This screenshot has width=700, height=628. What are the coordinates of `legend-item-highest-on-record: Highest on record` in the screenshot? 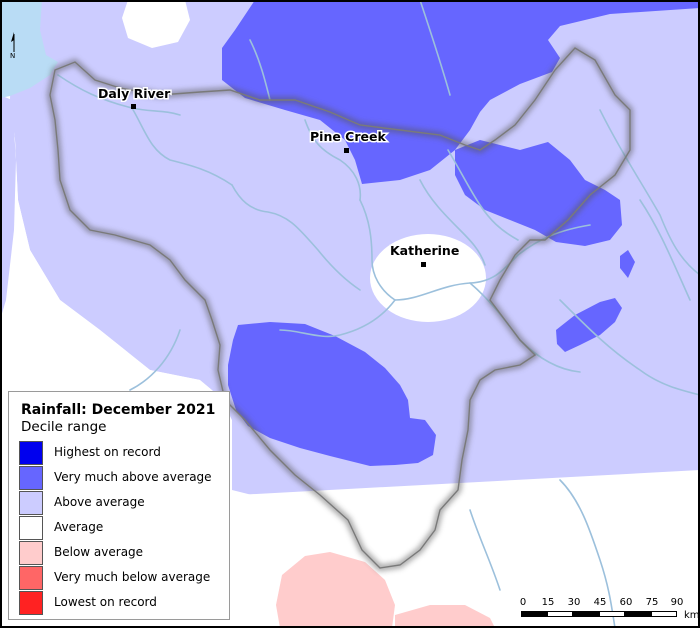 It's located at (121, 453).